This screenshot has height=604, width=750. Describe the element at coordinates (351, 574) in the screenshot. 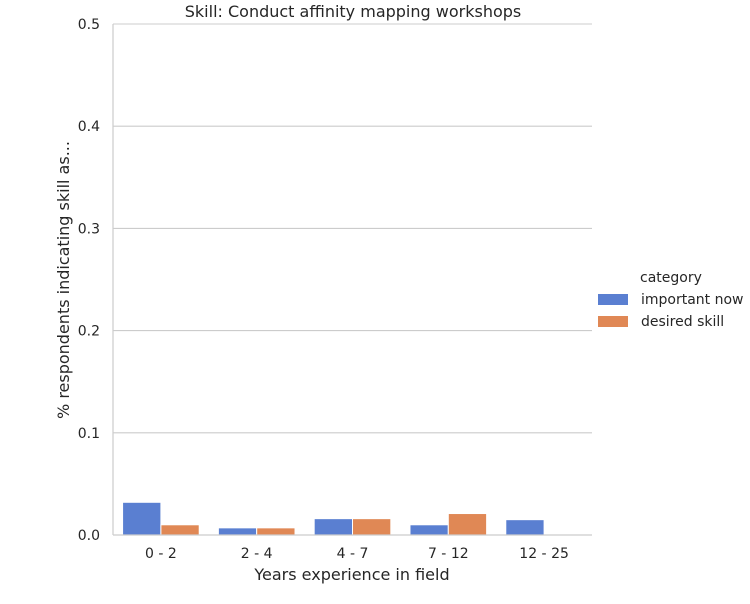

I see `x-axis-label: Years experience in field` at that location.